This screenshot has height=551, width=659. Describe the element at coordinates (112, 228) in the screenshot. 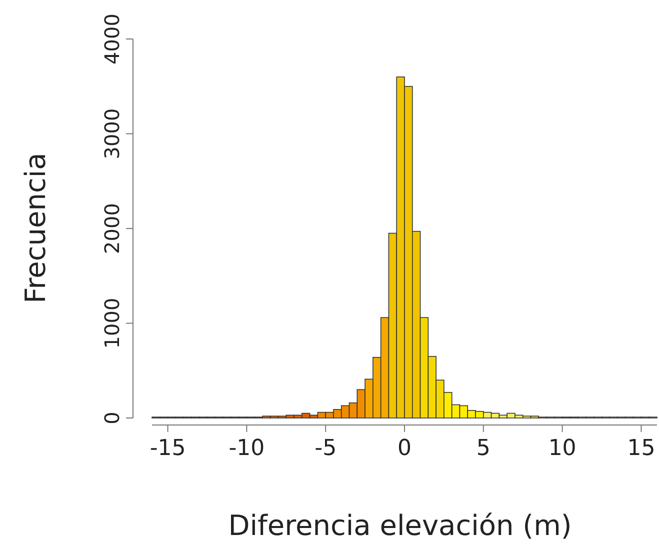

I see `y-tick-label: 2000` at that location.